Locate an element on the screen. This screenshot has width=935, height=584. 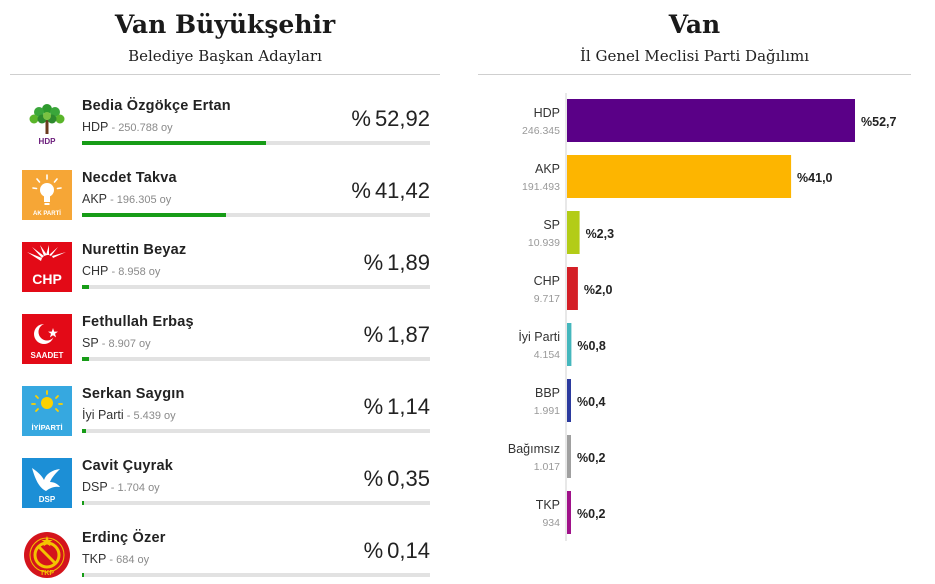
chart-row: CHP 9.717 %2,0 is located at coordinates (573, 288).